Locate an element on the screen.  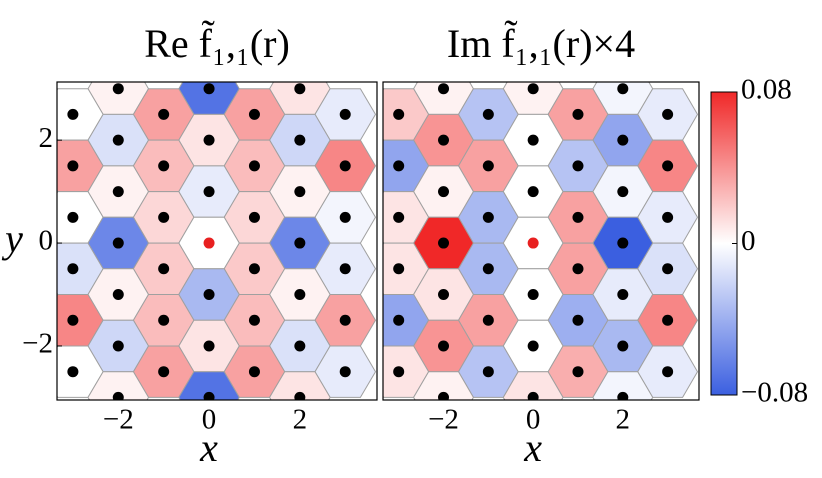
y-tick-label: −2 is located at coordinates (37, 344).